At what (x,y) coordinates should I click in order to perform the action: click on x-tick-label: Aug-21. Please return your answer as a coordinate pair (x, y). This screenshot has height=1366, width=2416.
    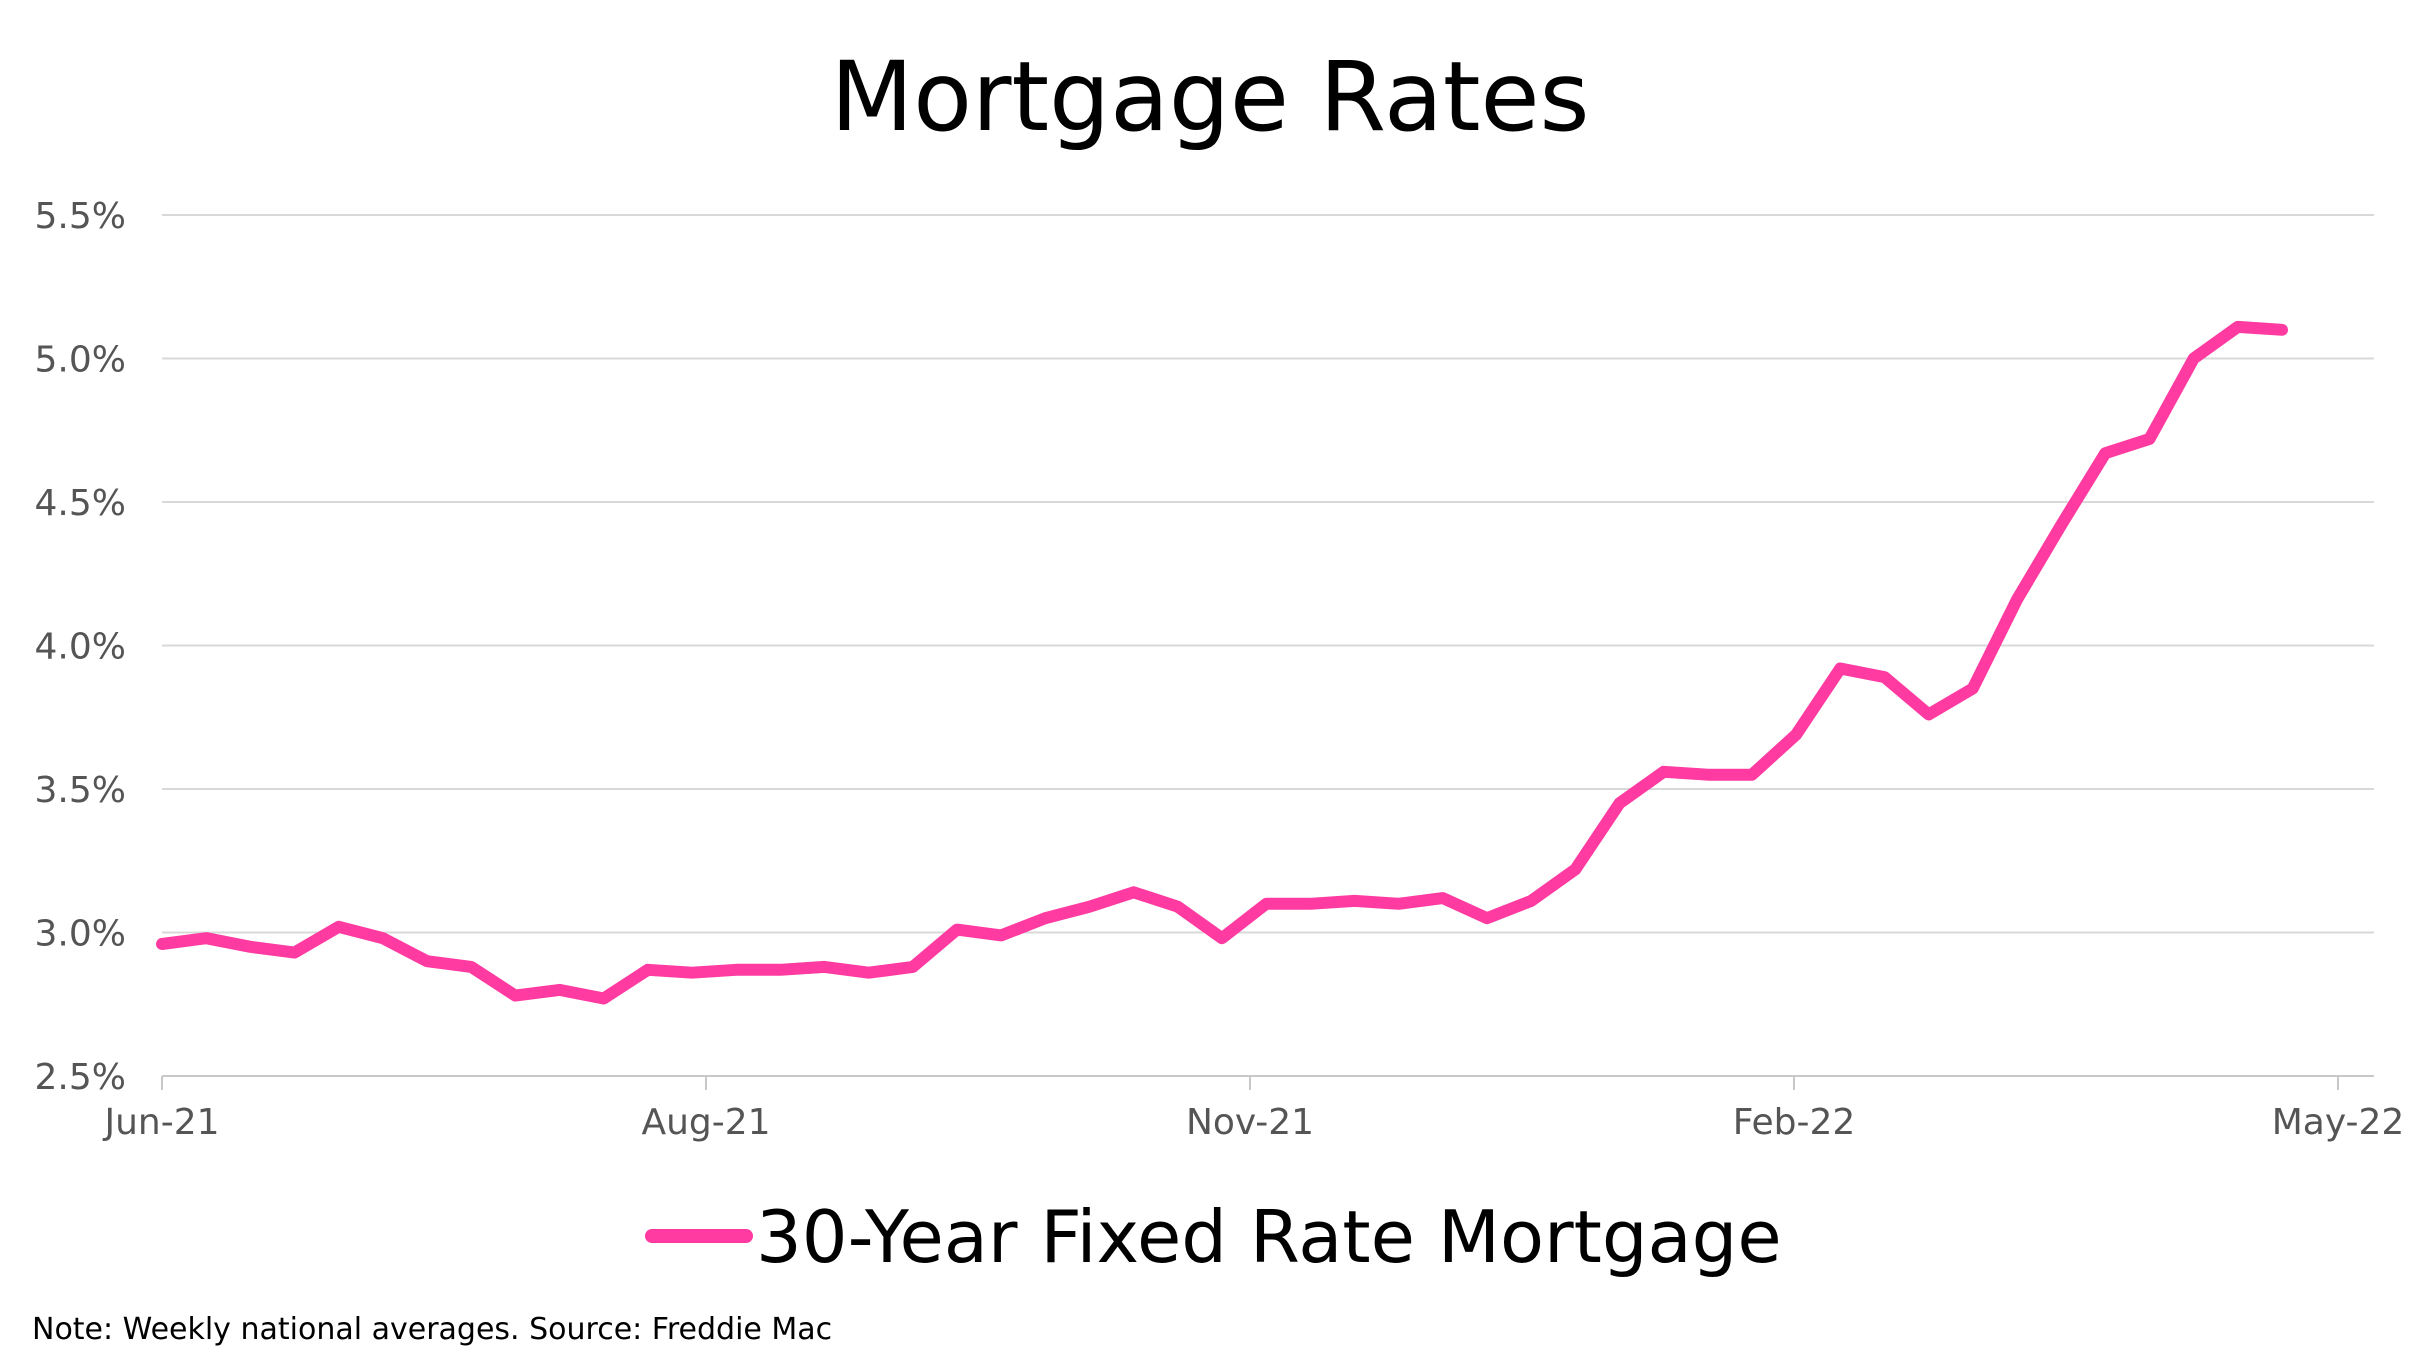
    Looking at the image, I should click on (705, 1122).